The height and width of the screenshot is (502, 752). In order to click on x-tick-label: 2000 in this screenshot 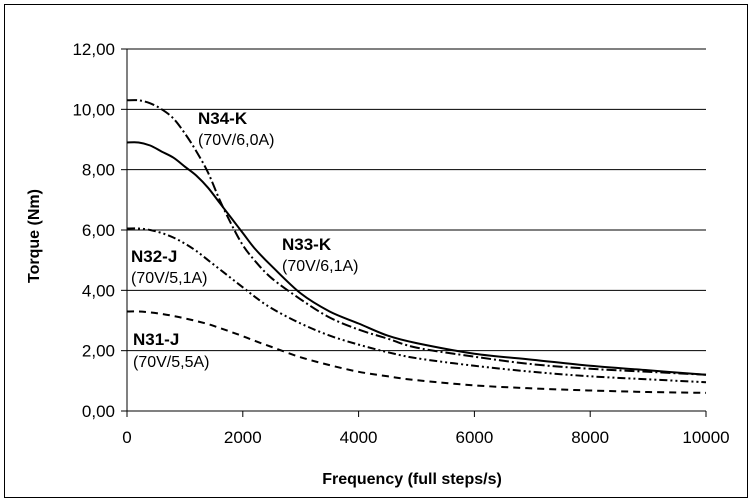, I will do `click(243, 437)`.